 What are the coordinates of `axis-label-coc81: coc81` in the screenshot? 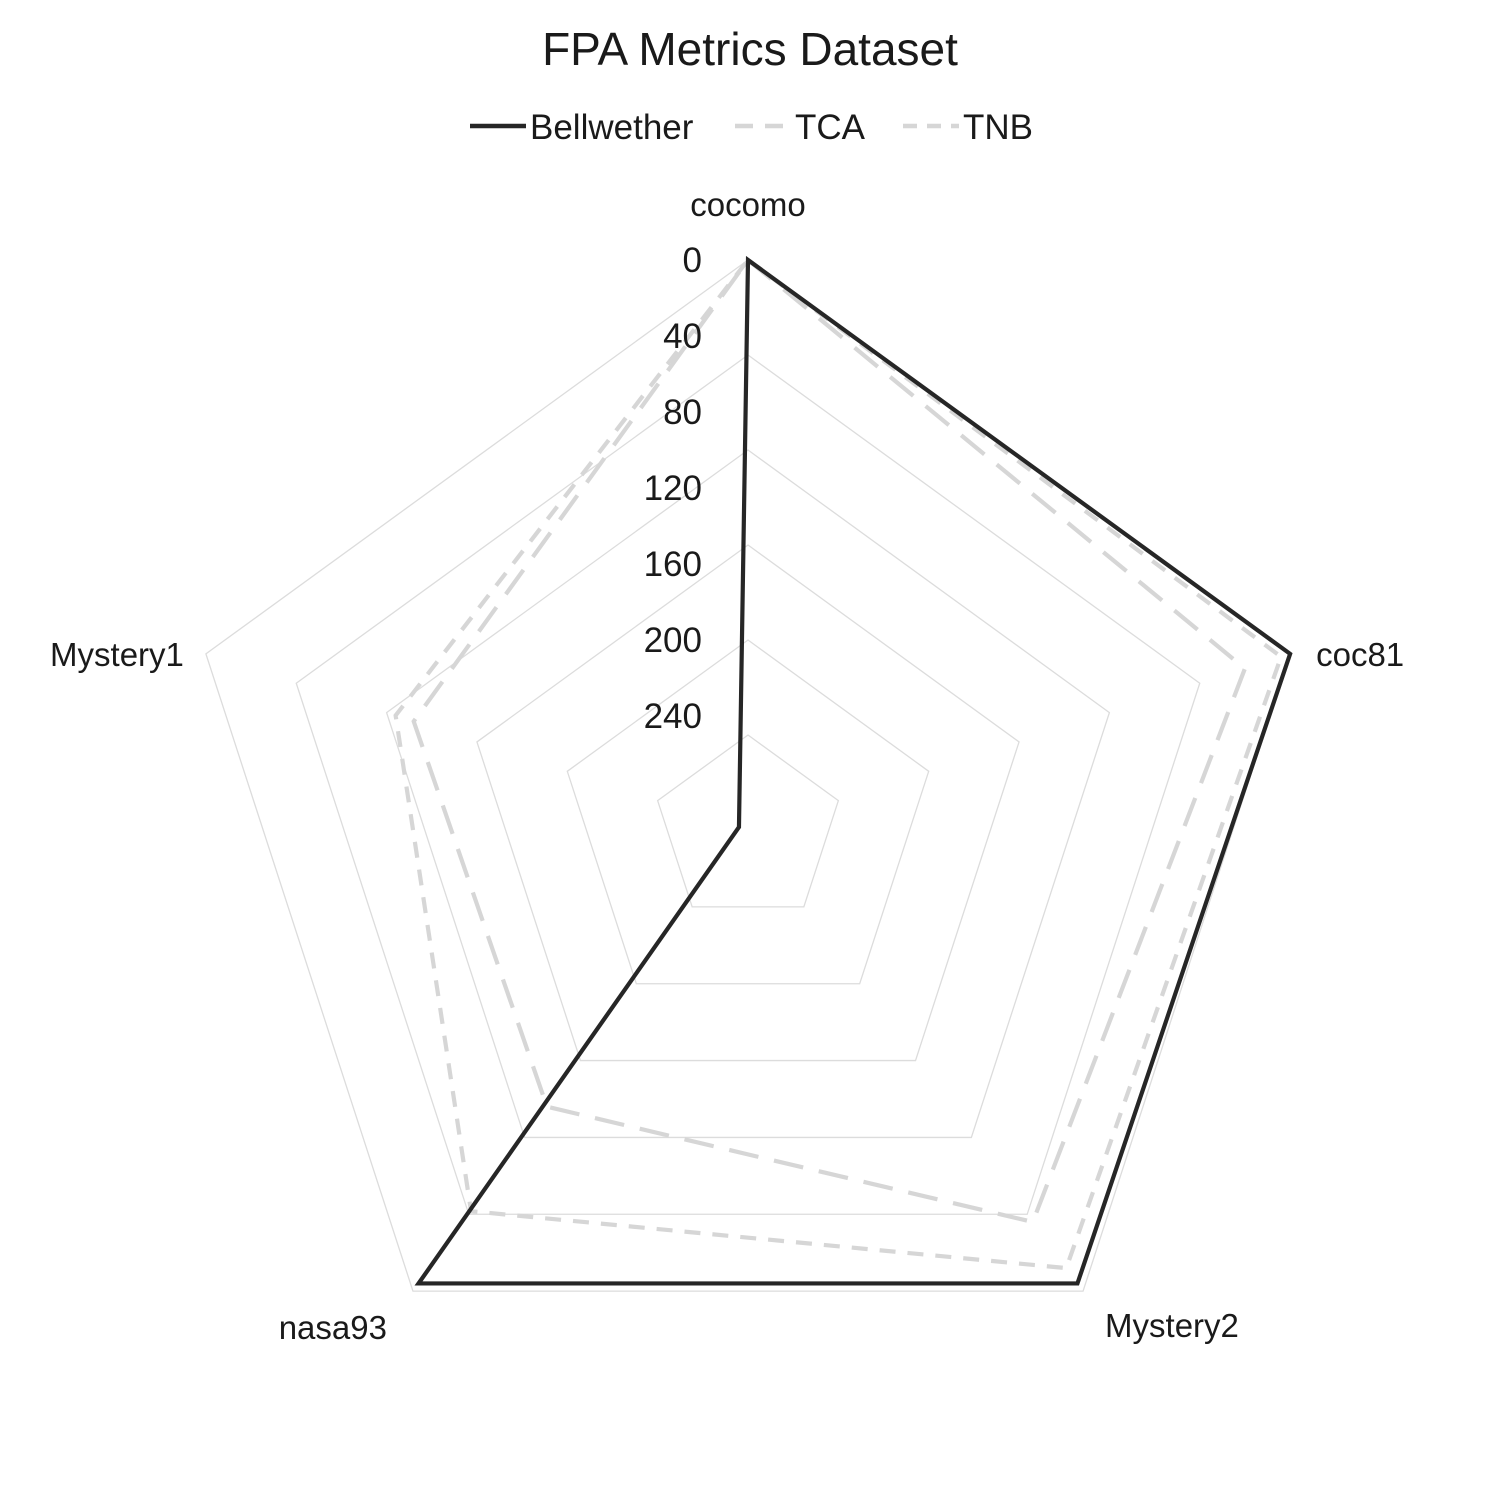 It's located at (1360, 654).